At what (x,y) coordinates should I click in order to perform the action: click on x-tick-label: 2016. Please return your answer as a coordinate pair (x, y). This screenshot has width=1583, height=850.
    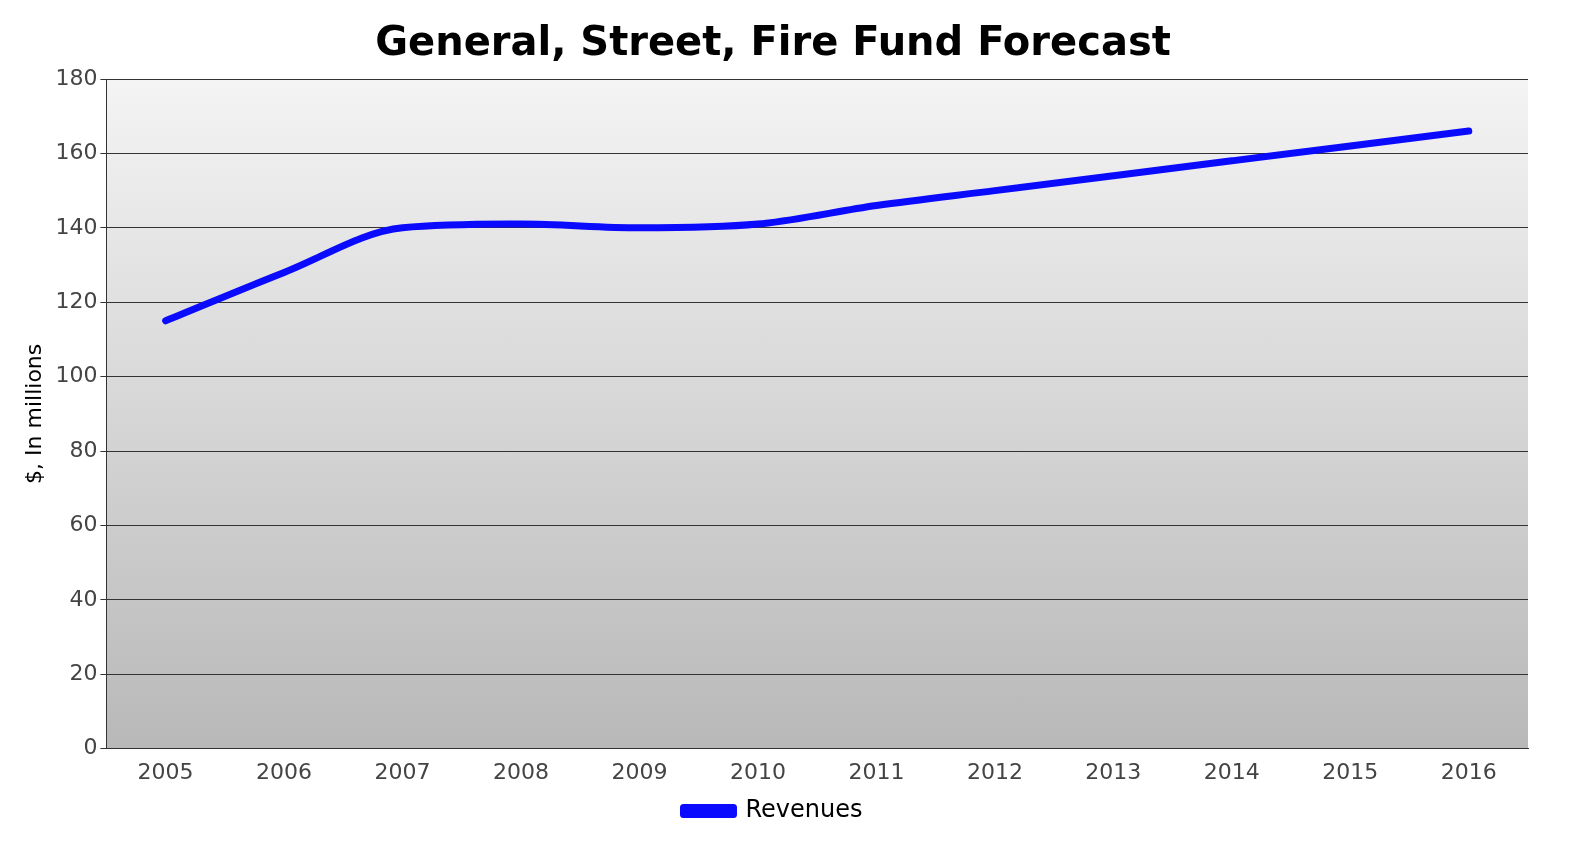
    Looking at the image, I should click on (1468, 771).